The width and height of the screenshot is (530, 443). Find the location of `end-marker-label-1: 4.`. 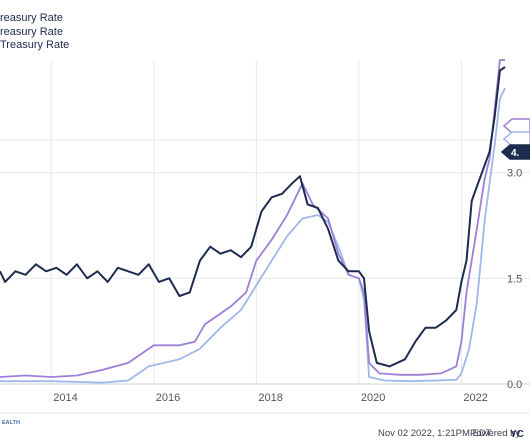

end-marker-label-1: 4. is located at coordinates (515, 153).